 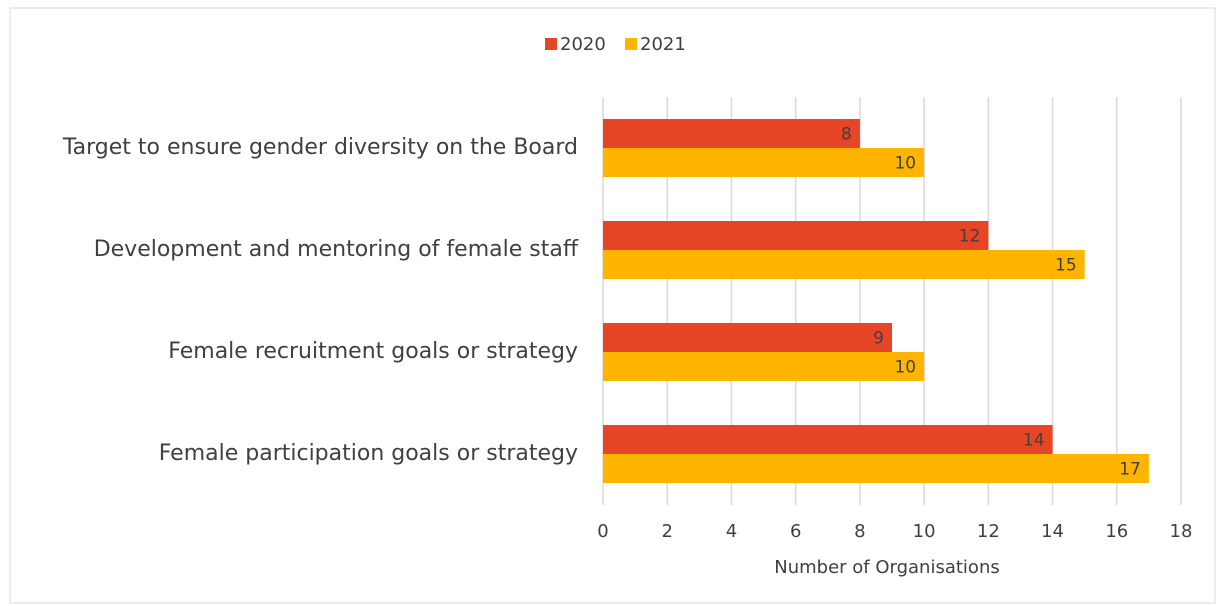 What do you see at coordinates (666, 531) in the screenshot?
I see `x-tick-label: 2` at bounding box center [666, 531].